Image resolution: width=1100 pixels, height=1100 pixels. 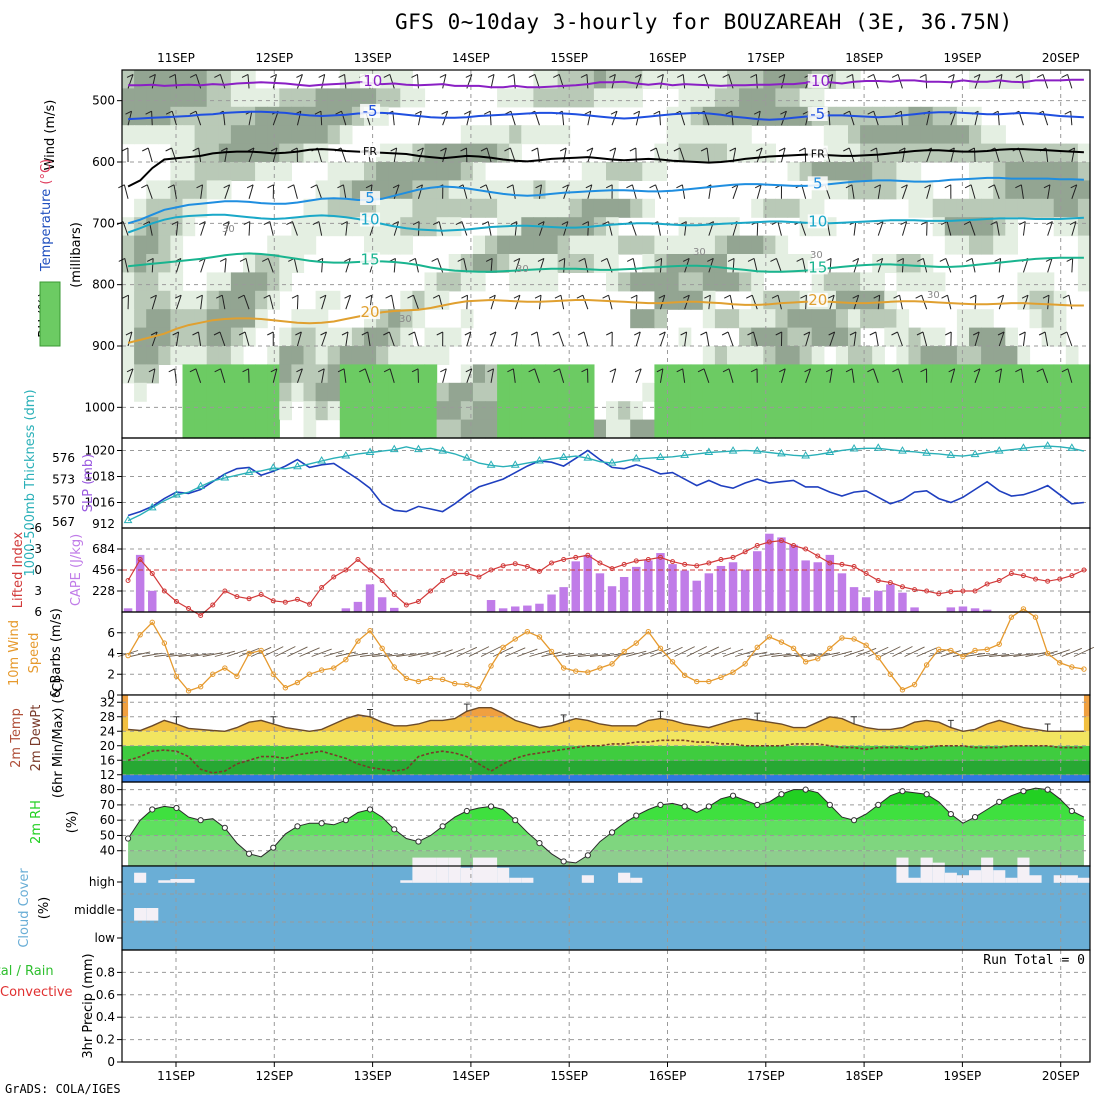 What do you see at coordinates (854, 820) in the screenshot?
I see `rh-point` at bounding box center [854, 820].